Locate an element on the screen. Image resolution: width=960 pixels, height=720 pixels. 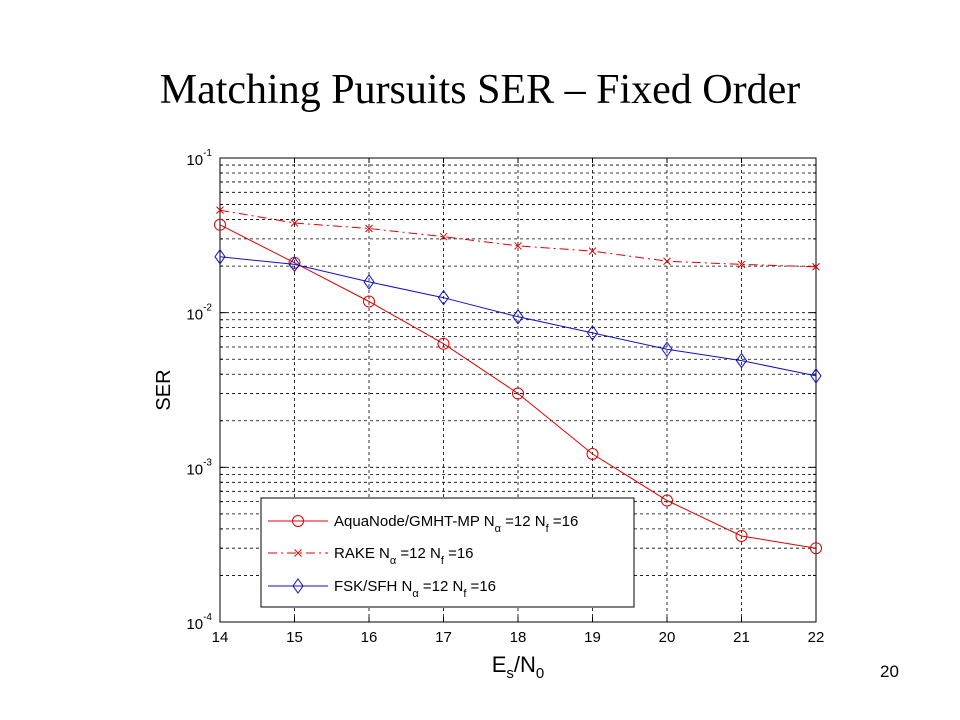
legend-marker-aquanode is located at coordinates (298, 521).